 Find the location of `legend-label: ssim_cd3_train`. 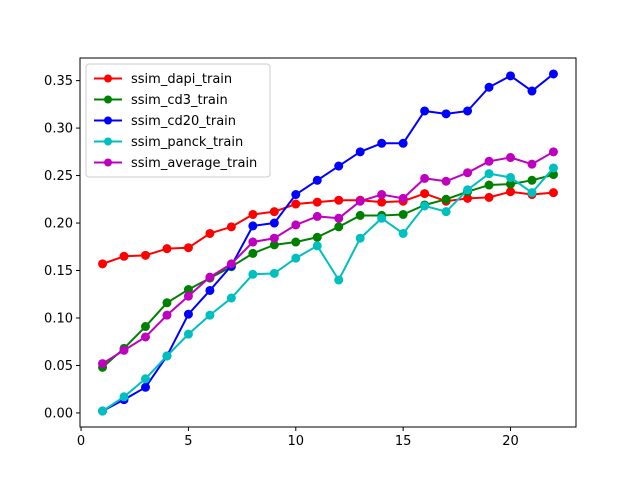

legend-label: ssim_cd3_train is located at coordinates (179, 100).